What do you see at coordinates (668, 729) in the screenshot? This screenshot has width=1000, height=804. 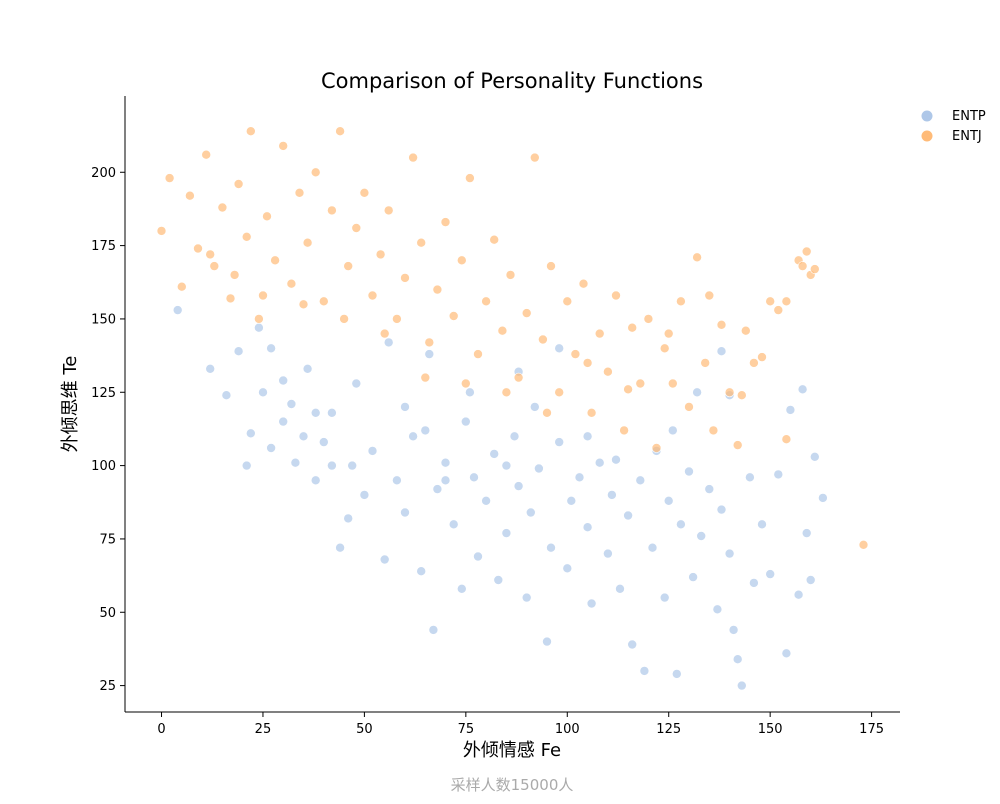 I see `x-tick-label: 125` at bounding box center [668, 729].